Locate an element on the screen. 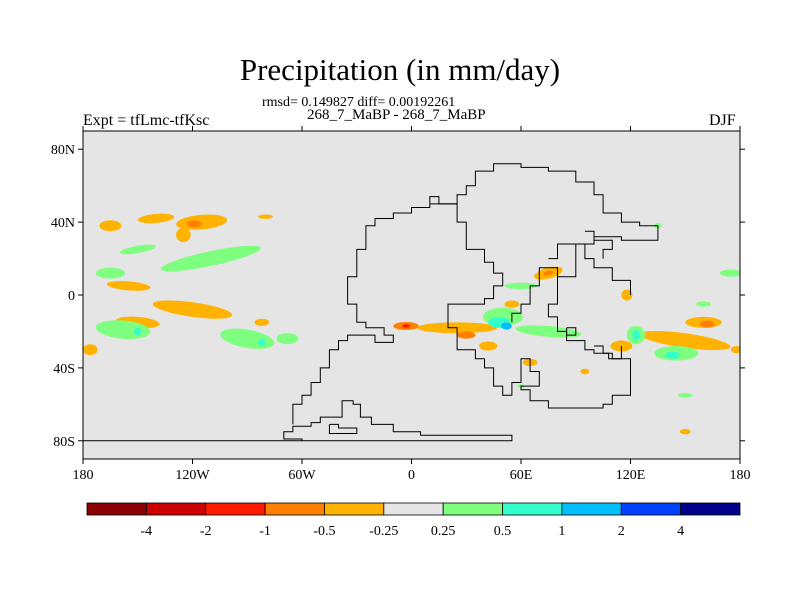  season-label: DJF is located at coordinates (722, 120).